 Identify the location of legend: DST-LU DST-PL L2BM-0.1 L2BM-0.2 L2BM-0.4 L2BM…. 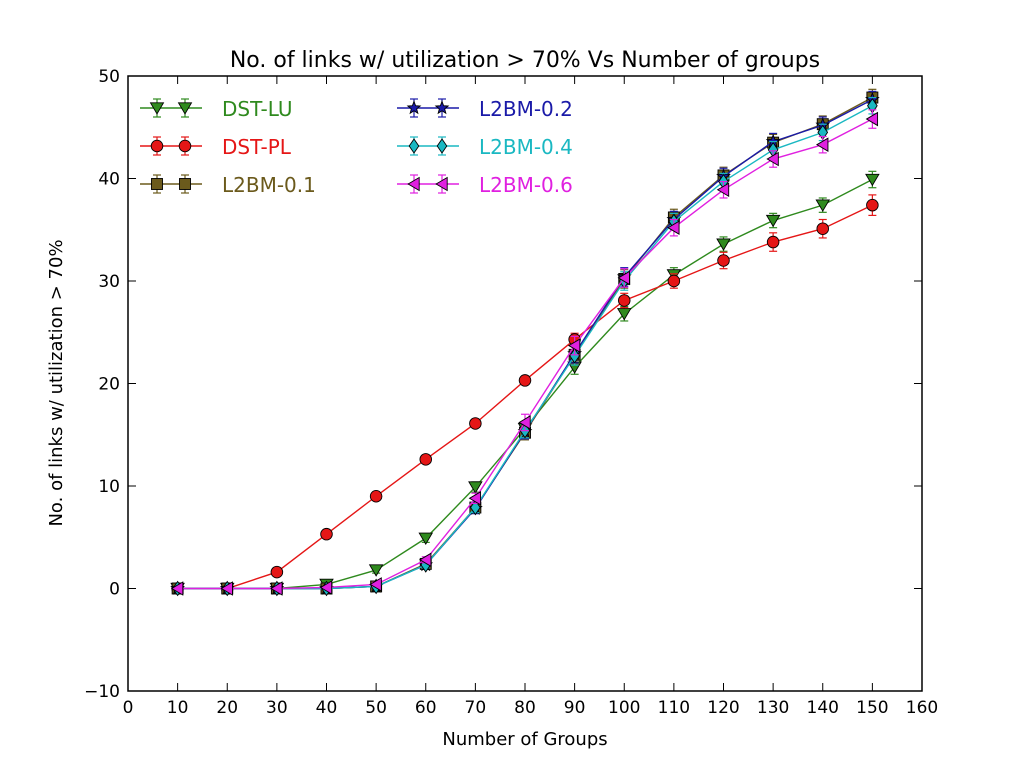
(356, 147).